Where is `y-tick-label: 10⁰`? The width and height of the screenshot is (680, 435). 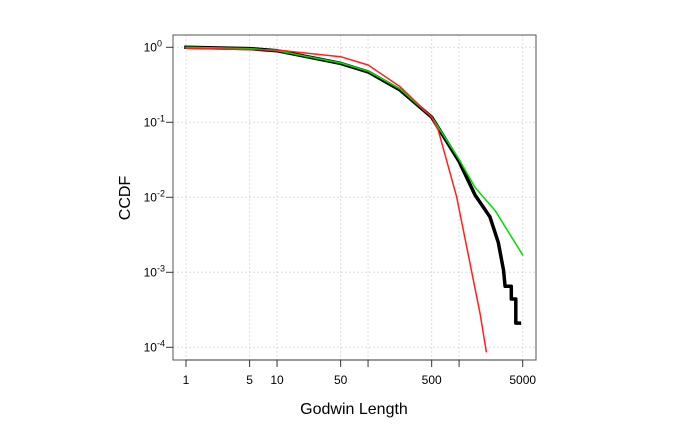 y-tick-label: 10⁰ is located at coordinates (153, 46).